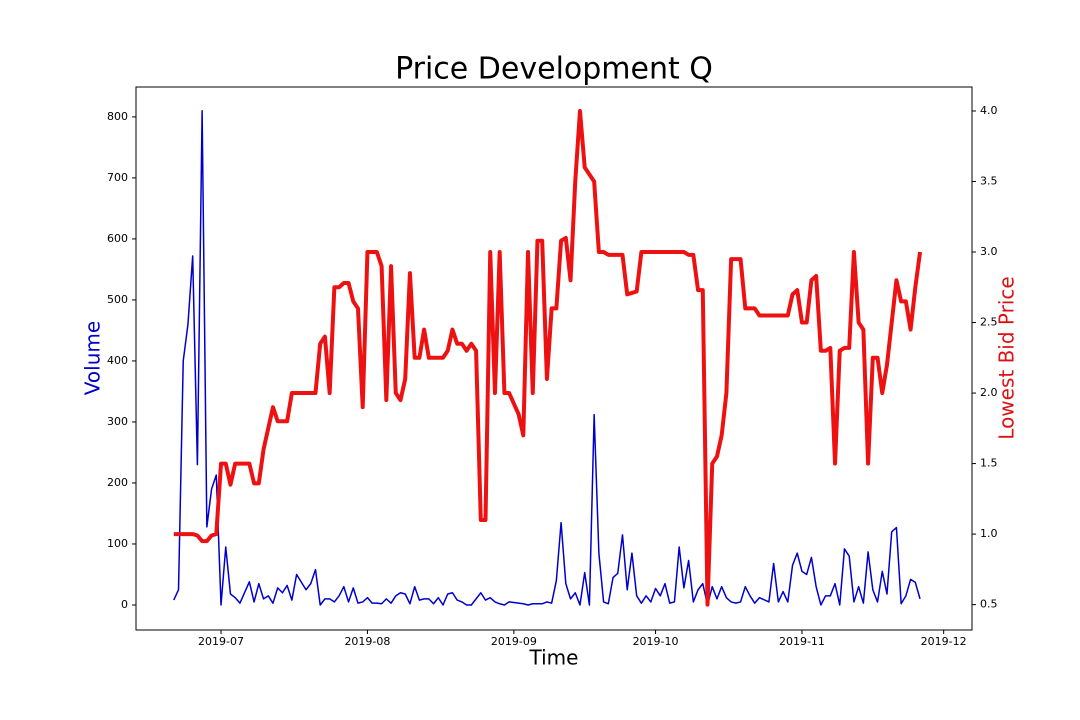 The width and height of the screenshot is (1080, 720). Describe the element at coordinates (802, 641) in the screenshot. I see `x-tick-label: 2019-11` at that location.